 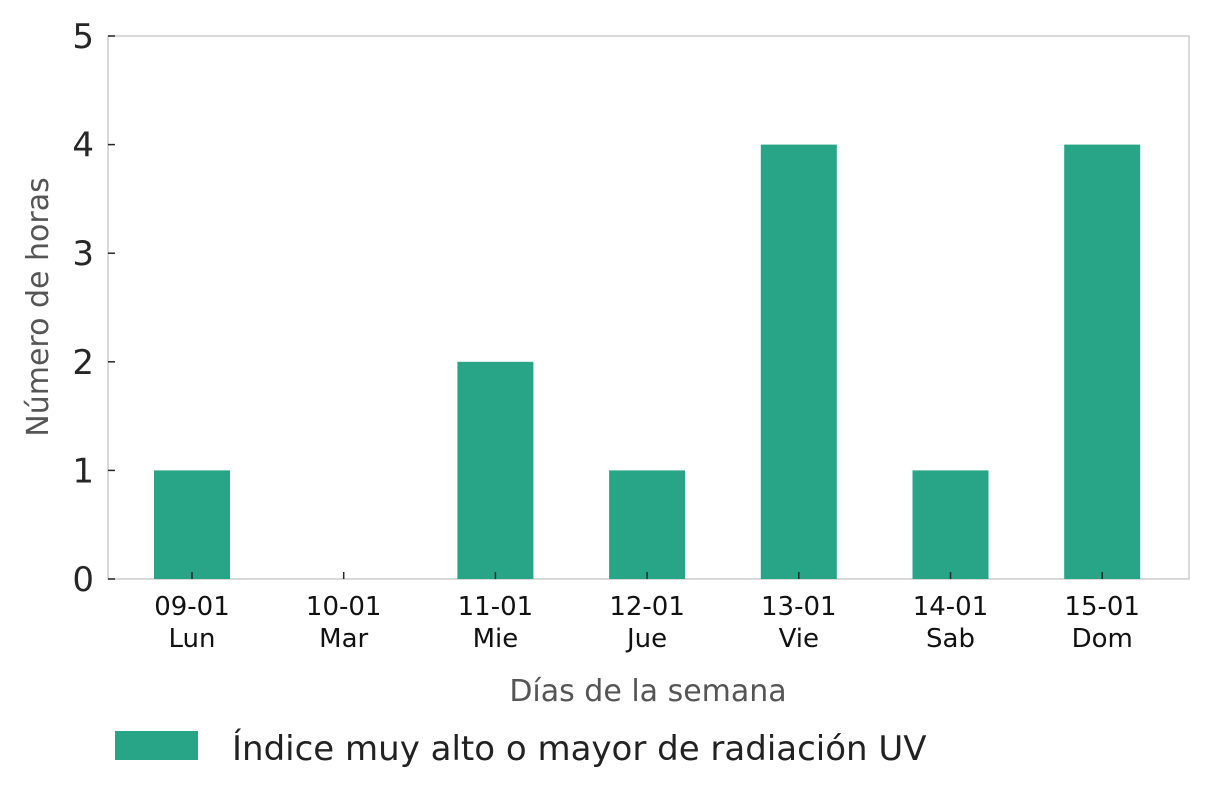 What do you see at coordinates (1102, 623) in the screenshot?
I see `x-tick-label: 15-01 Dom` at bounding box center [1102, 623].